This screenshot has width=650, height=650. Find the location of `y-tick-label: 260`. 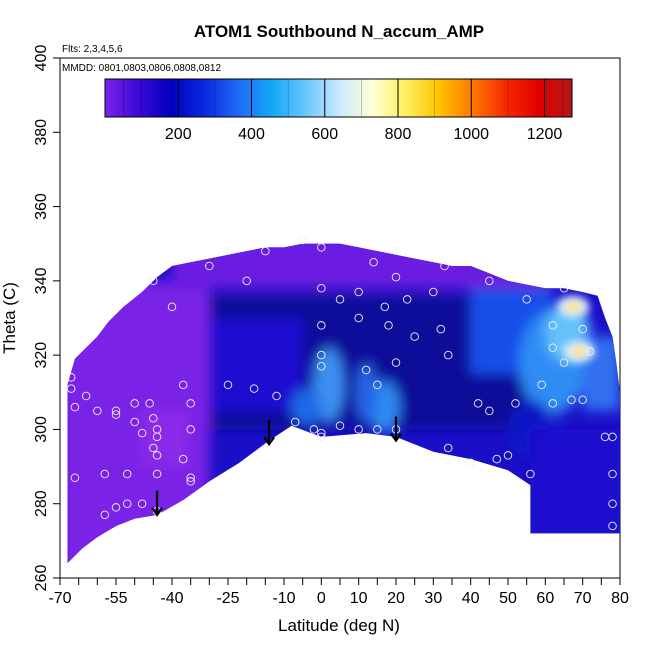

y-tick-label: 260 is located at coordinates (41, 578).